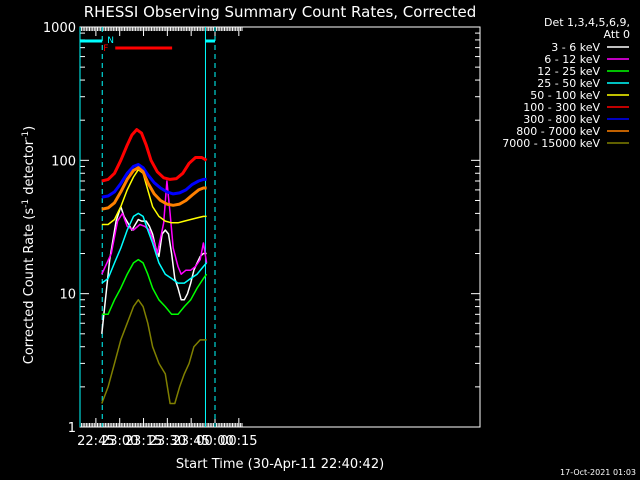  Describe the element at coordinates (568, 83) in the screenshot. I see `legend-label: 25 - 50 keV` at that location.